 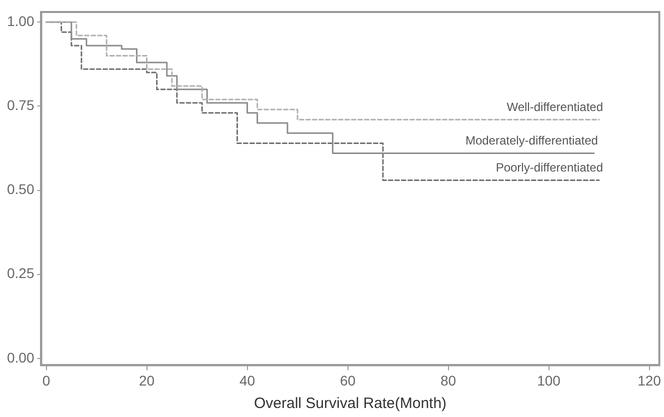 I want to click on series-label: Well-differentiated, so click(x=555, y=107).